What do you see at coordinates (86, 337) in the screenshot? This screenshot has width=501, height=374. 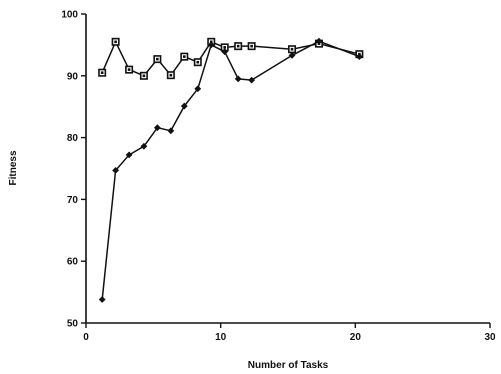 I see `x-tick-label: 0` at bounding box center [86, 337].